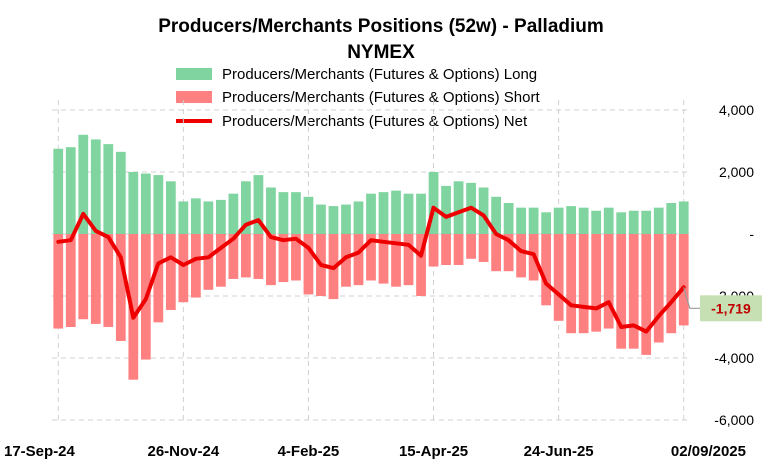 Image resolution: width=767 pixels, height=464 pixels. I want to click on x-tick-label-5: 02/09/2025, so click(708, 451).